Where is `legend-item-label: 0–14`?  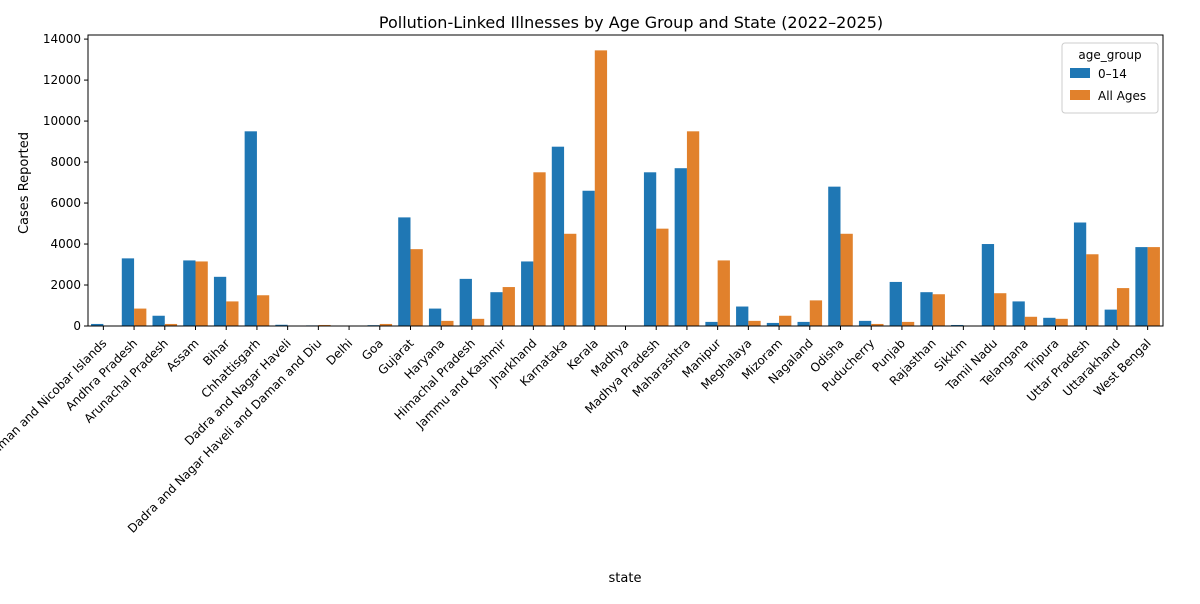
legend-item-label: 0–14 is located at coordinates (1112, 74).